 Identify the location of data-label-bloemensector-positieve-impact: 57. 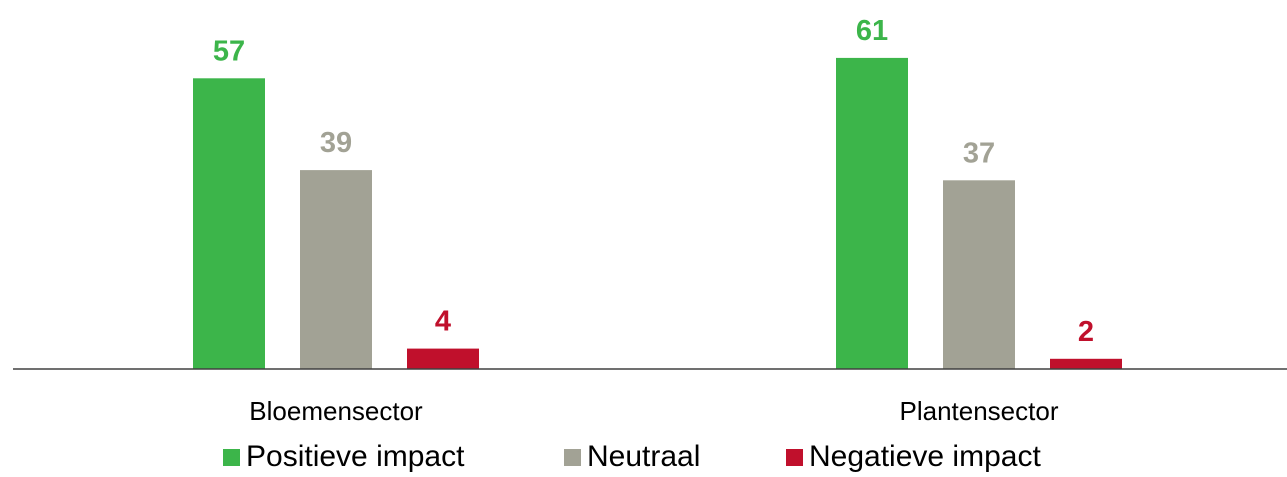
(229, 51).